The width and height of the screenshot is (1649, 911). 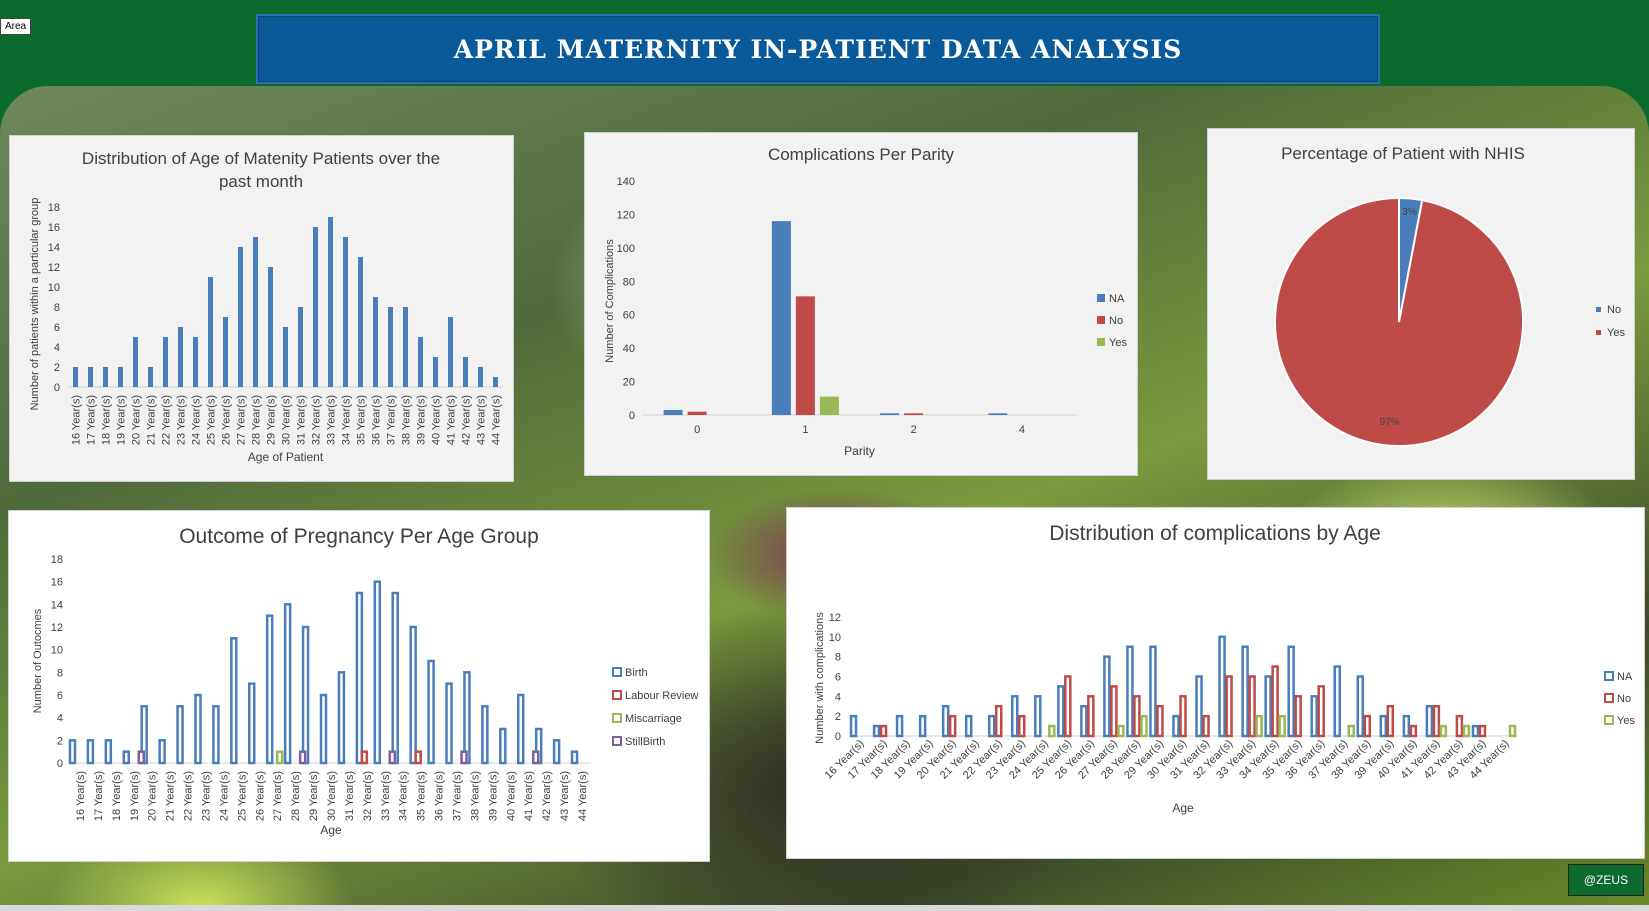 What do you see at coordinates (645, 742) in the screenshot?
I see `legend-entry: StillBirth` at bounding box center [645, 742].